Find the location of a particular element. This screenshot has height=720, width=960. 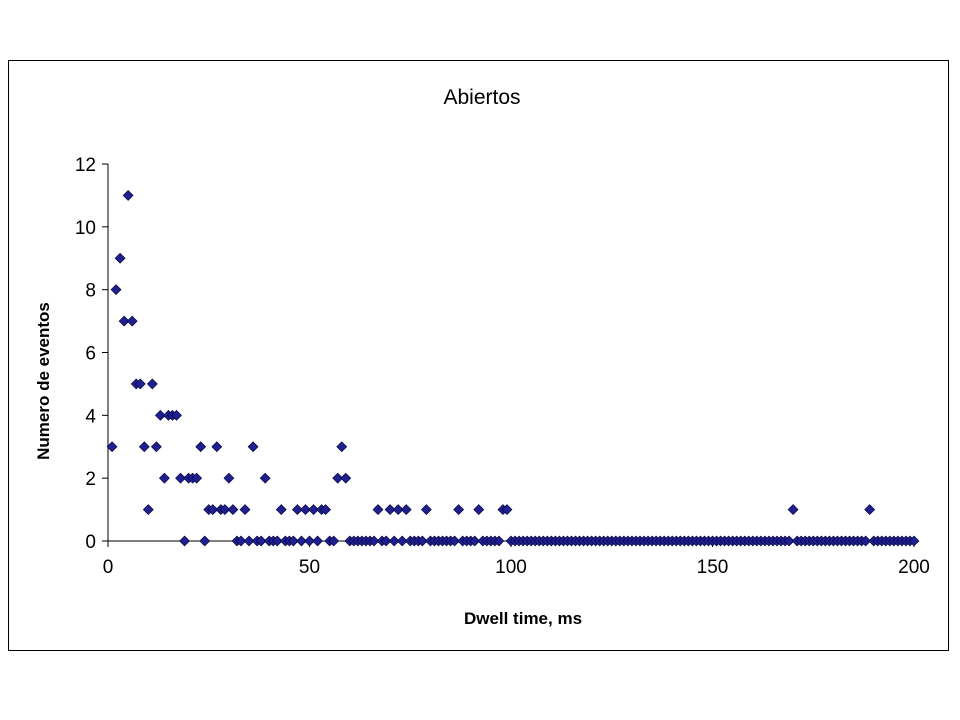

y-tick-label: 0 is located at coordinates (90, 542).